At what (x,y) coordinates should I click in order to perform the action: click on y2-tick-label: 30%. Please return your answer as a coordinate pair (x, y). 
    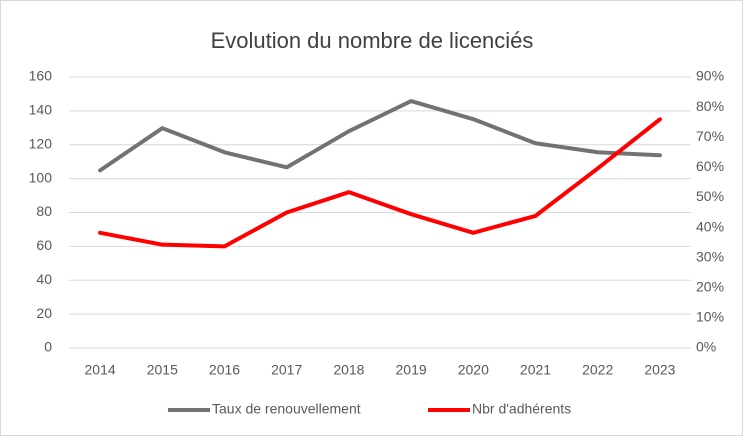
    Looking at the image, I should click on (710, 256).